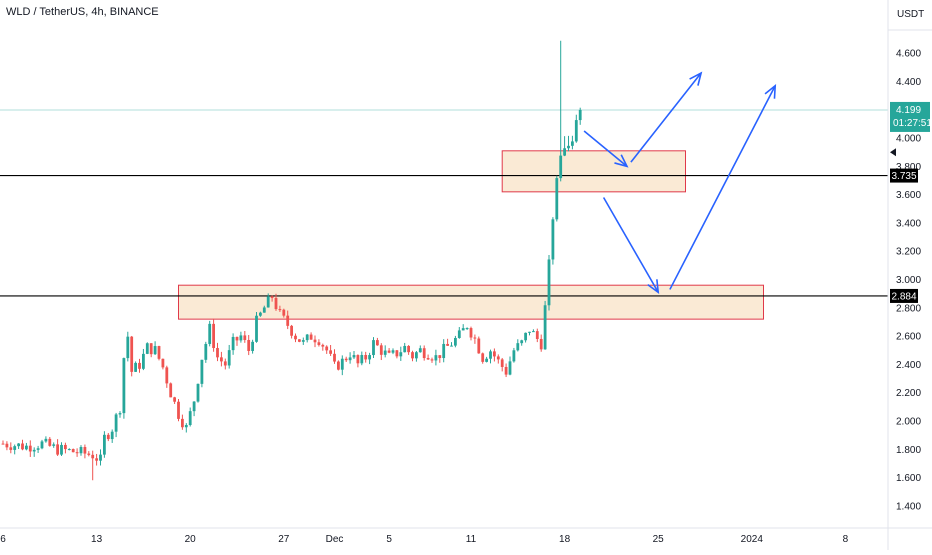  I want to click on current-price-label: 4.199, so click(908, 110).